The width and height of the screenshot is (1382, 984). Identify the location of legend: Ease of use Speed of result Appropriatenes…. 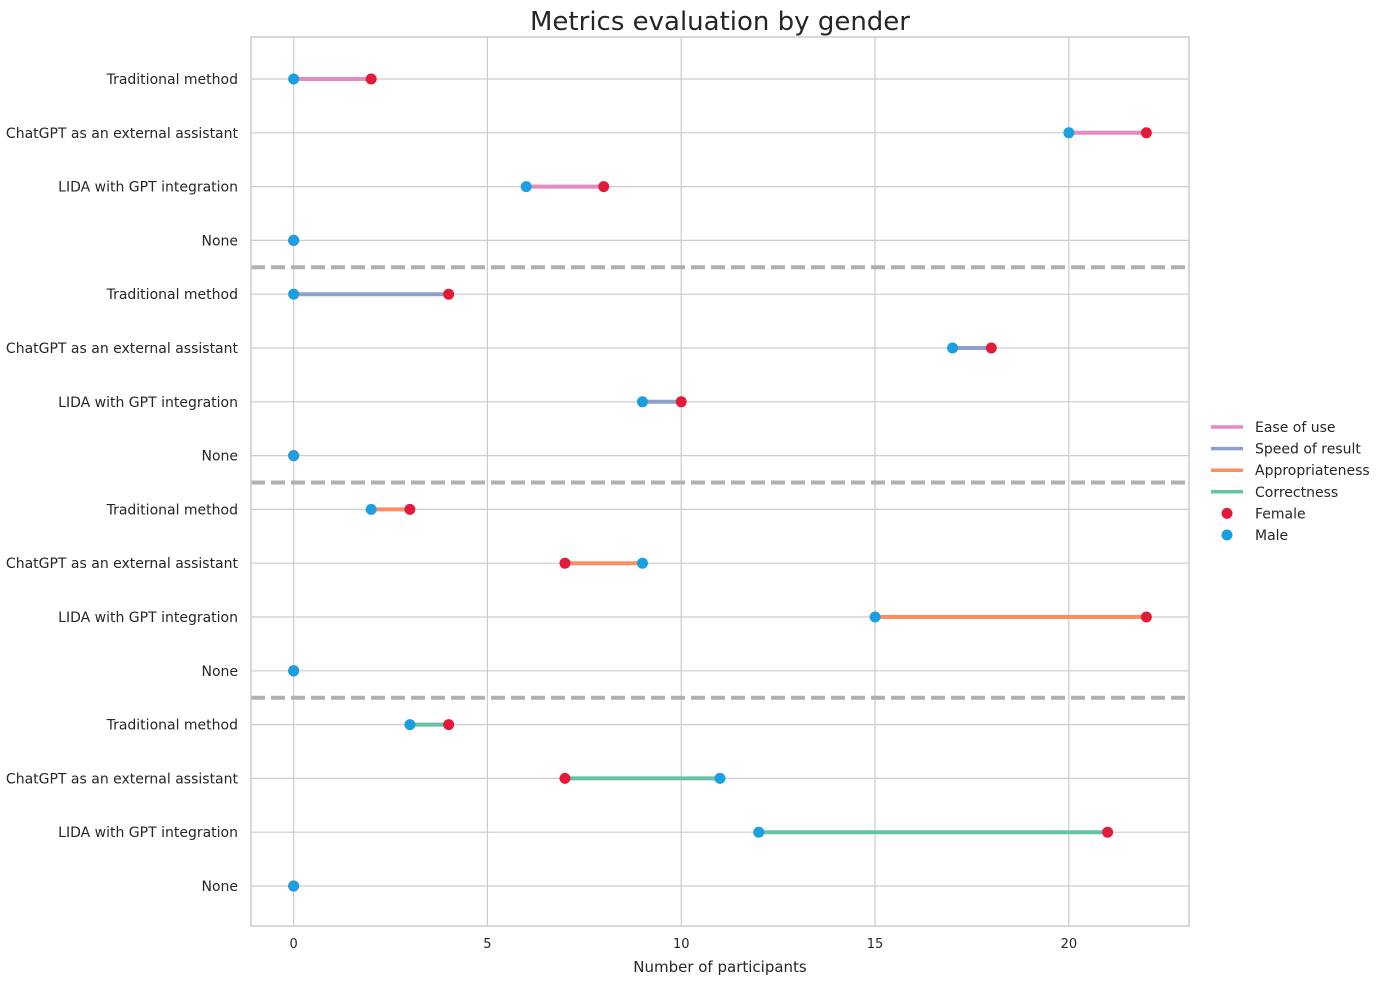
(1290, 482).